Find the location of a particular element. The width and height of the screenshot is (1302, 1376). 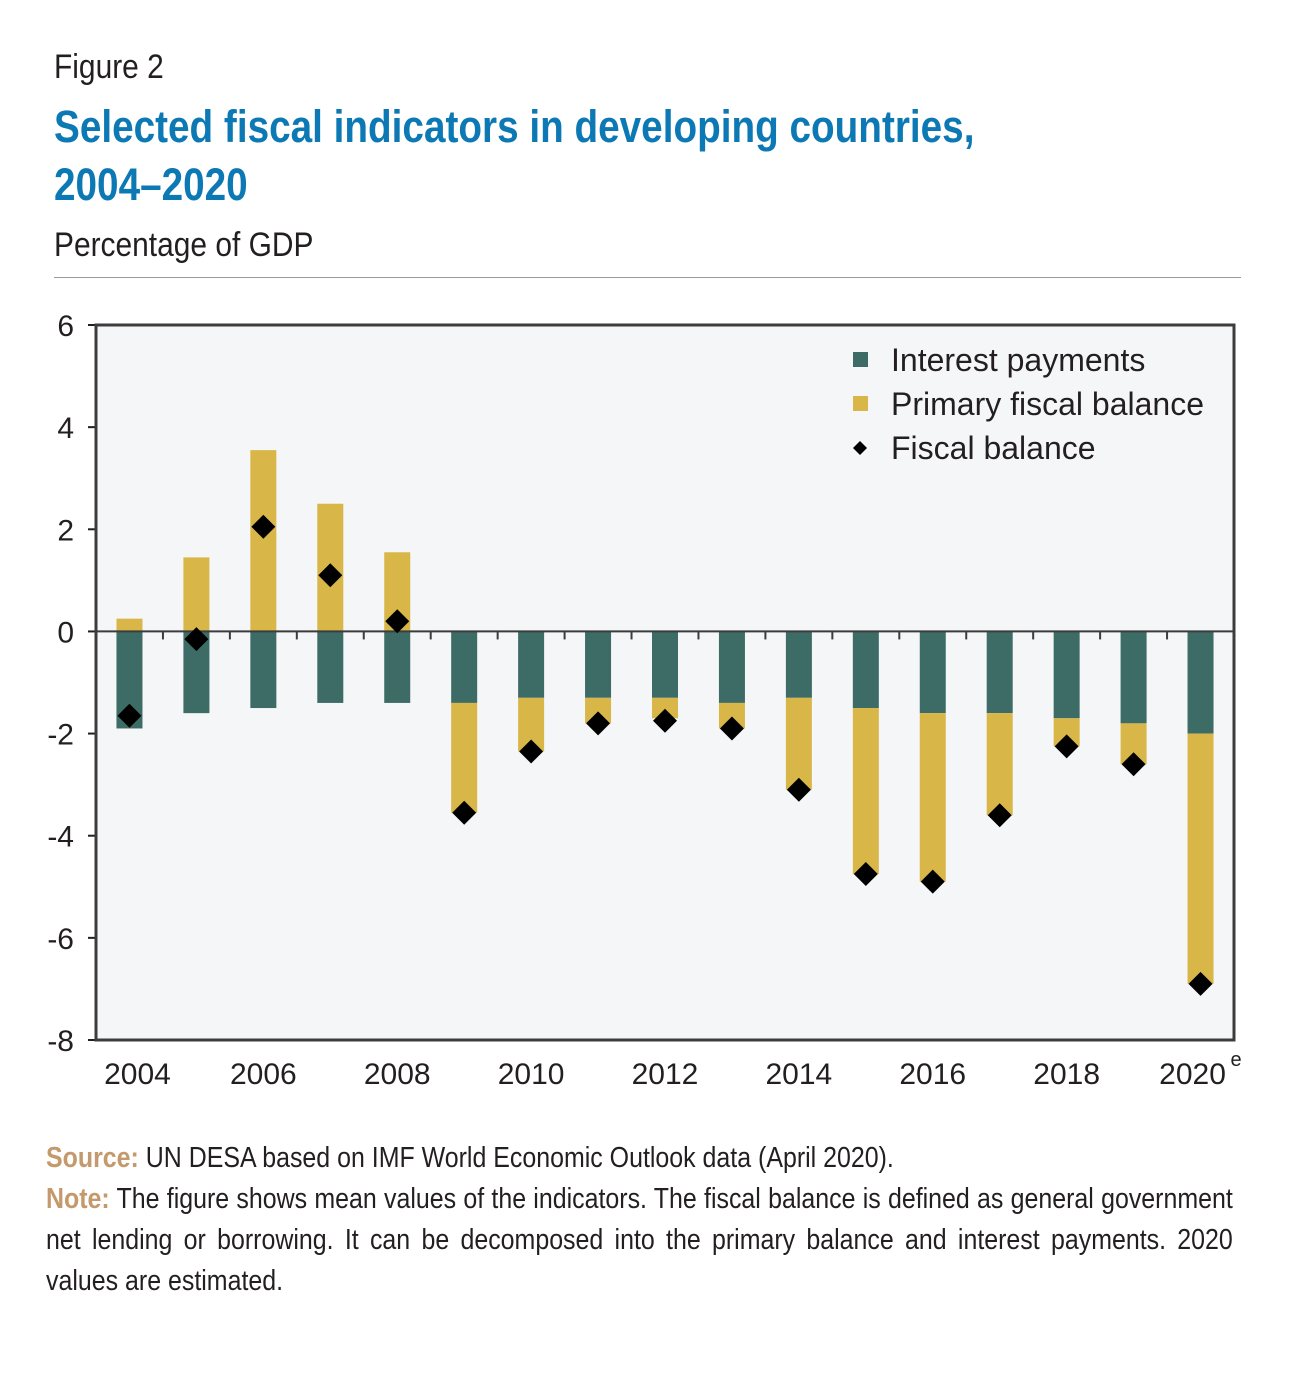

source-heading: Source: is located at coordinates (92, 1158).